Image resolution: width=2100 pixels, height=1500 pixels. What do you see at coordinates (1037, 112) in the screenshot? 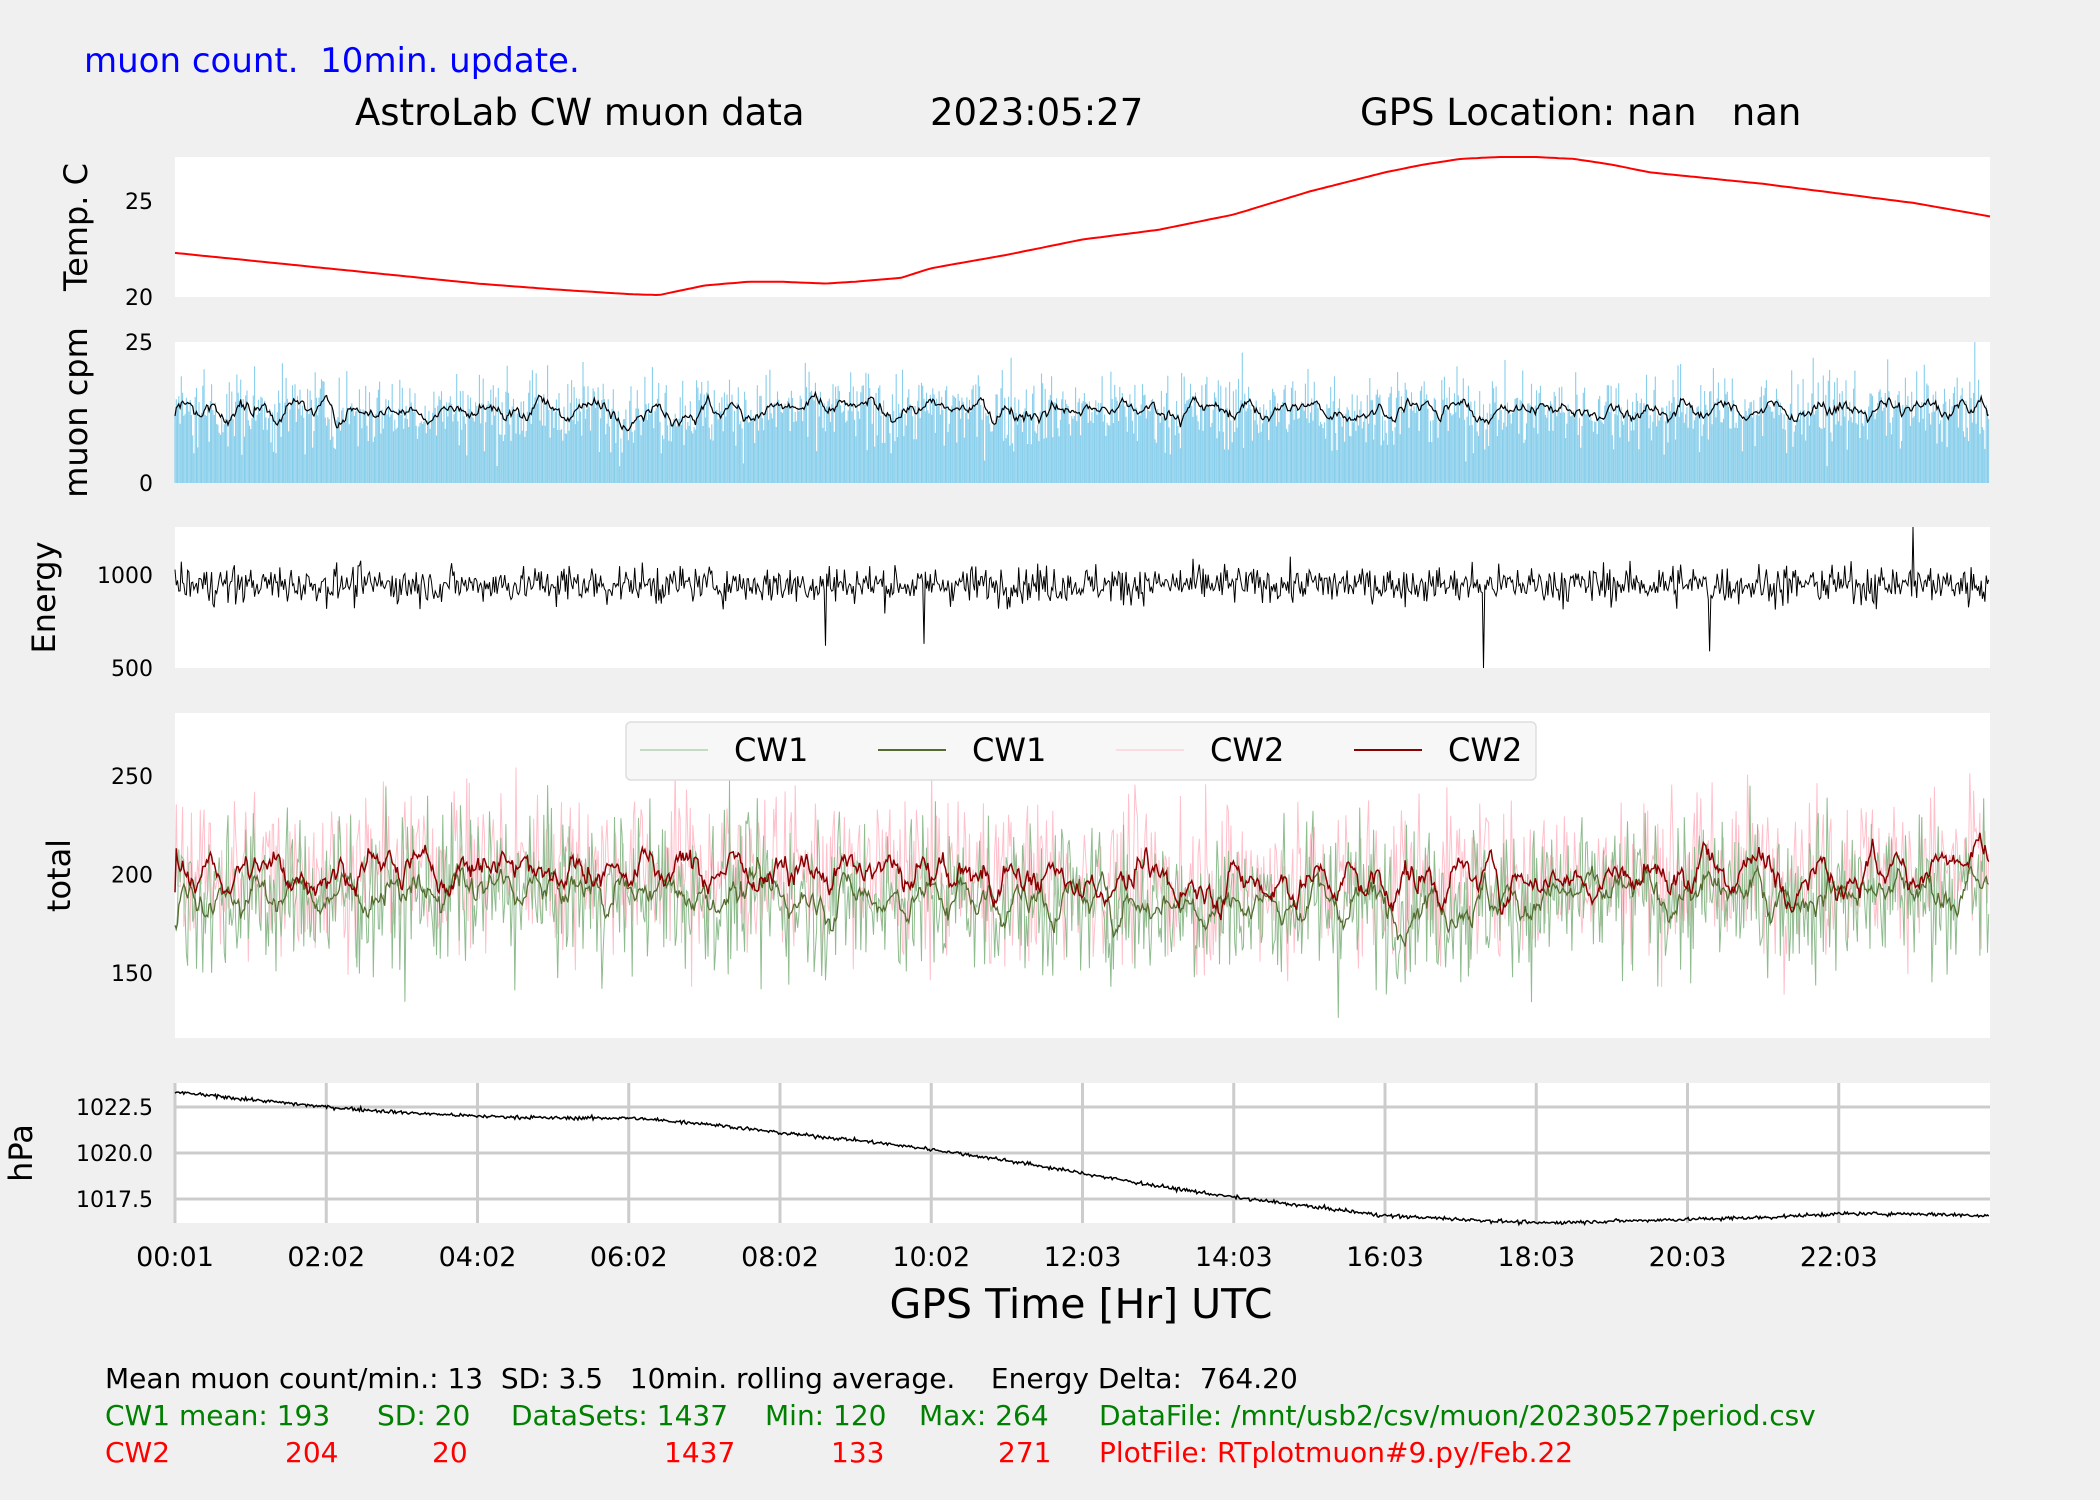
I see `chart-date: 2023:05:27` at bounding box center [1037, 112].